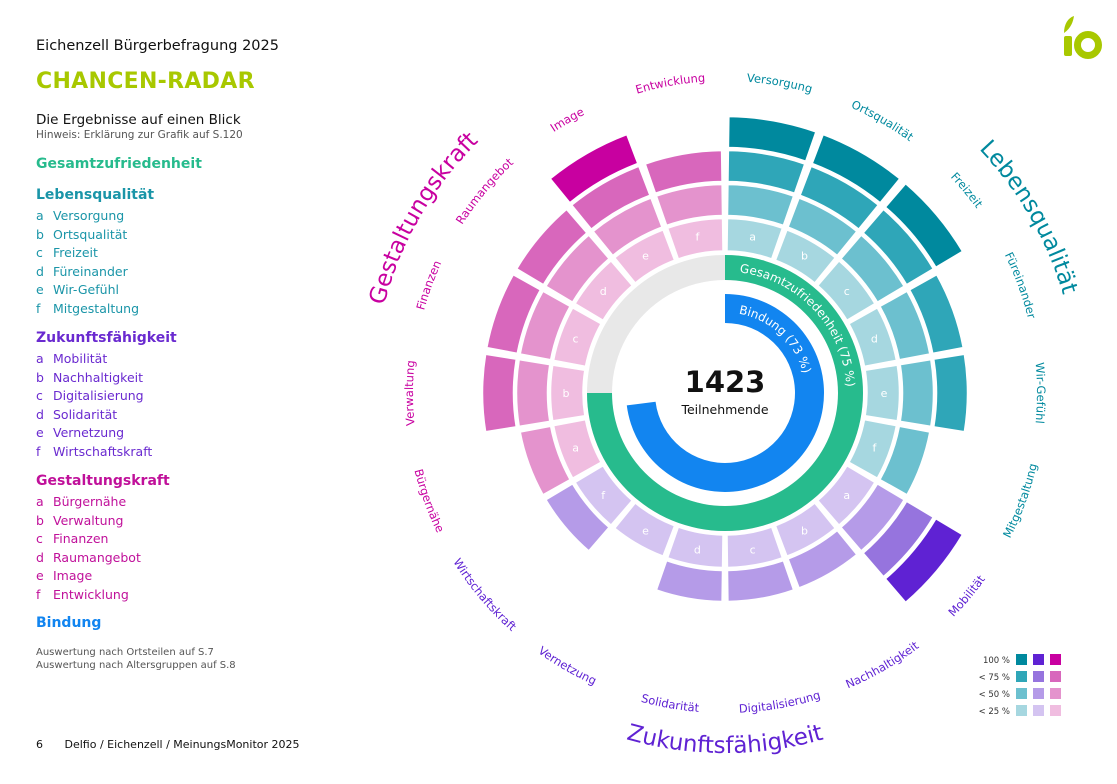 The height and width of the screenshot is (784, 1117). What do you see at coordinates (103, 481) in the screenshot?
I see `legend-gestaltung-heading: Gestaltungskraft` at bounding box center [103, 481].